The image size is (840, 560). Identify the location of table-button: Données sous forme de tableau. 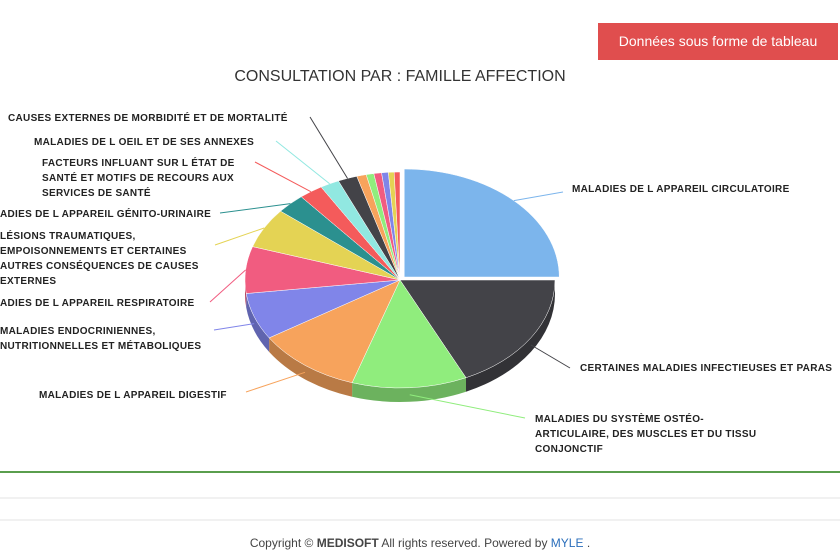
(718, 41).